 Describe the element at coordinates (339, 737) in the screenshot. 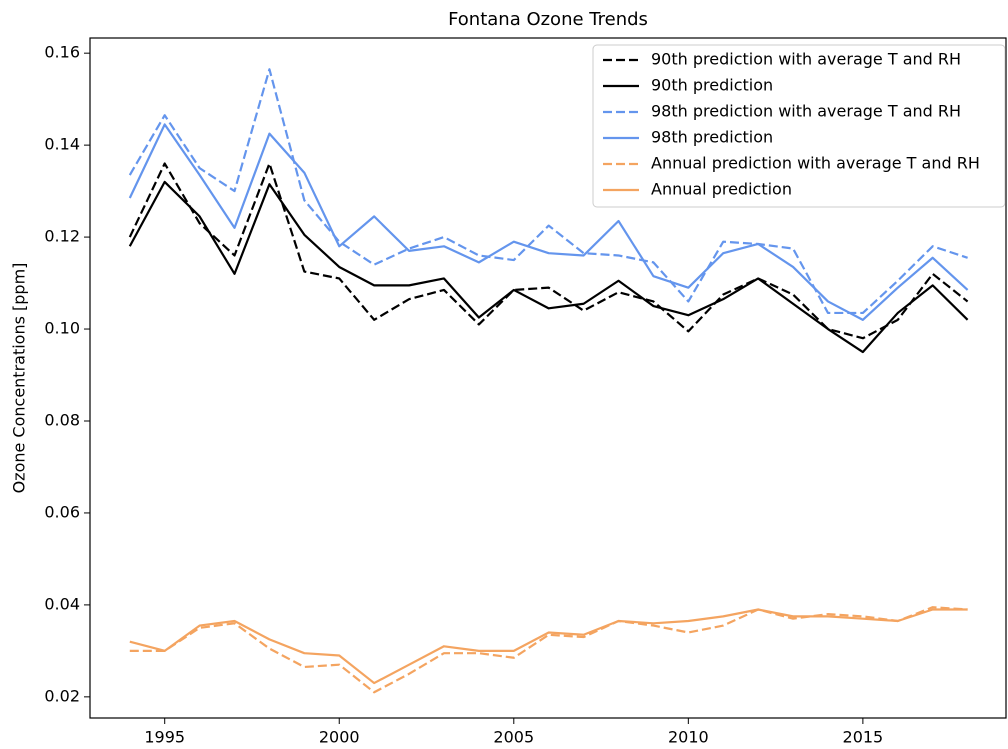

I see `x-tick-label: 2000` at that location.